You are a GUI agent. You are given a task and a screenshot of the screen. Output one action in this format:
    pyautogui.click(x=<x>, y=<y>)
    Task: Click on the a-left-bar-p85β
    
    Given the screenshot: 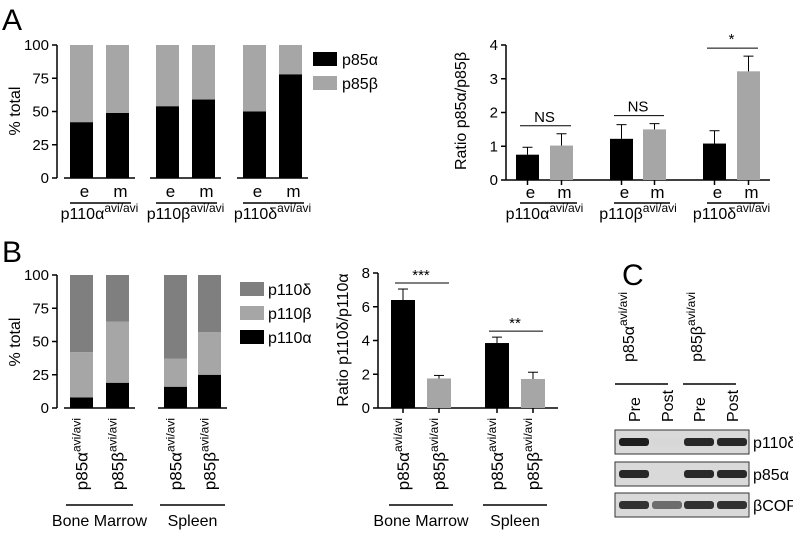 What is the action you would take?
    pyautogui.click(x=254, y=78)
    